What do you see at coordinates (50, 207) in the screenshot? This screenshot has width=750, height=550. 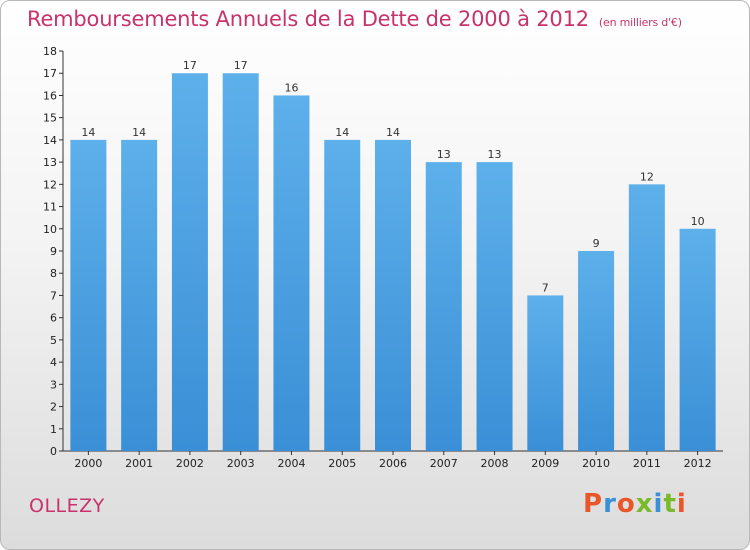 I see `y-tick-label: 11` at bounding box center [50, 207].